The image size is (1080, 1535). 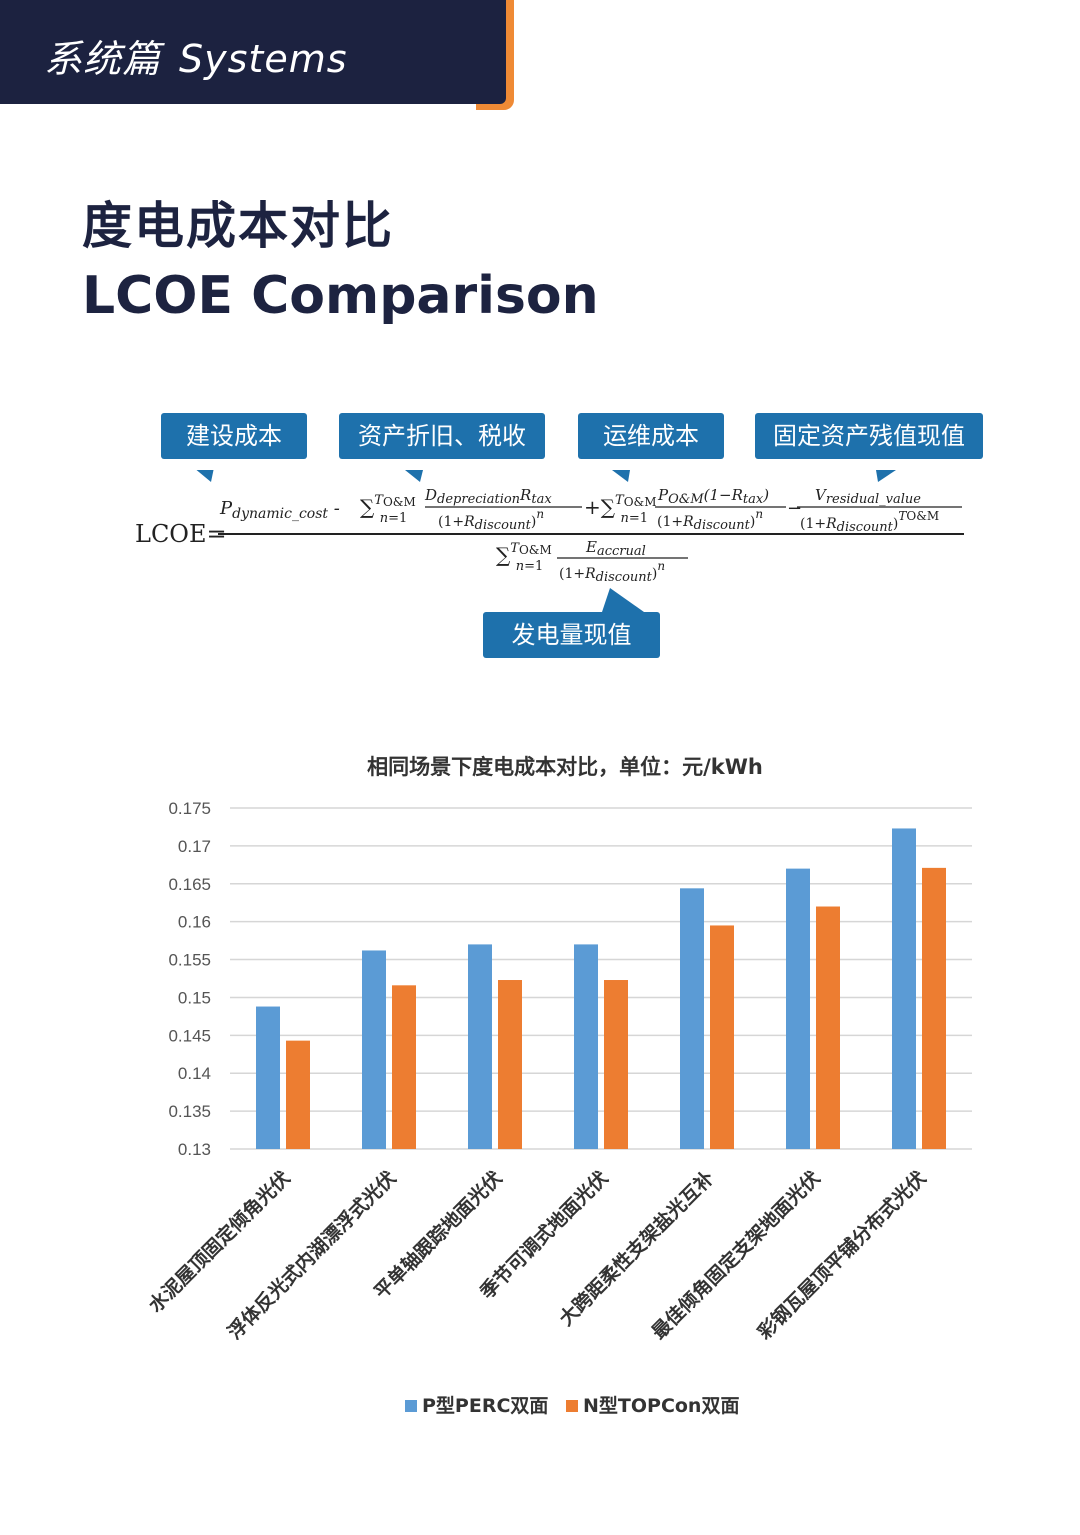 I want to click on formula-lhs: LCOE=, so click(x=181, y=534).